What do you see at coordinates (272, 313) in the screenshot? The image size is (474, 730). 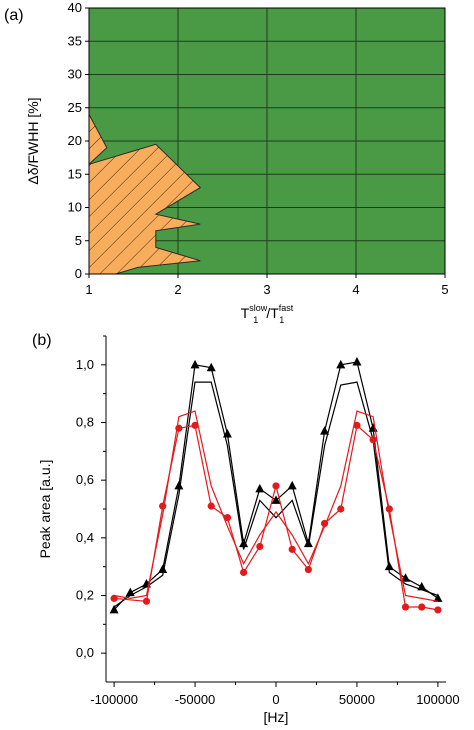 I see `x-title-sep: /T` at bounding box center [272, 313].